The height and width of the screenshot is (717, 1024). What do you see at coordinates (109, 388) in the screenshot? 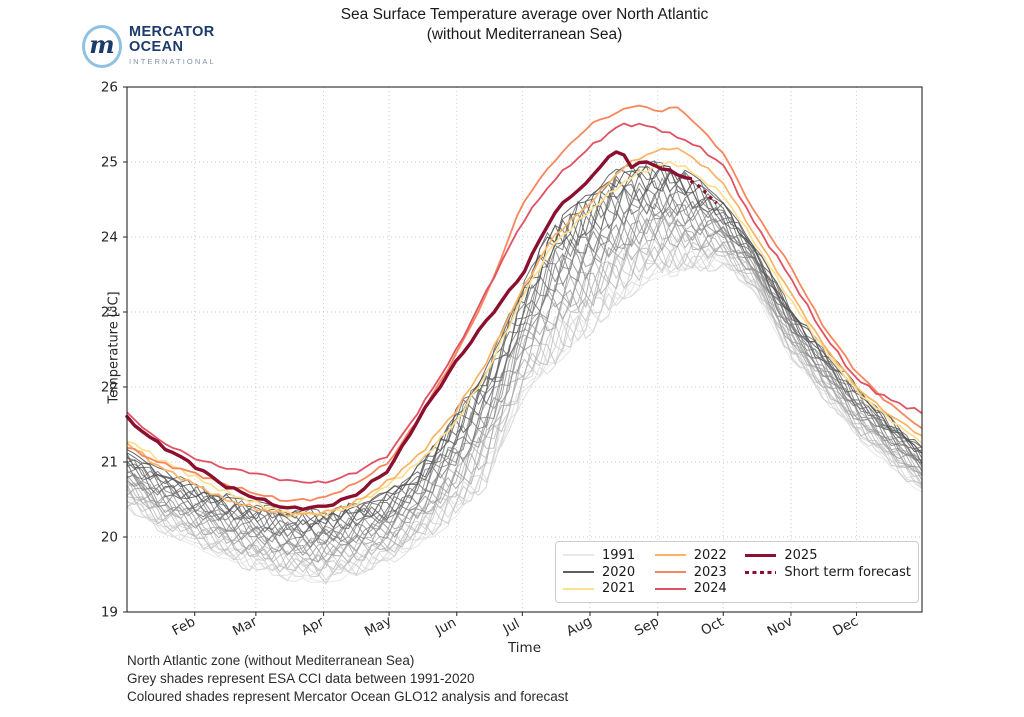
I see `y-tick-label-22: 22` at bounding box center [109, 388].